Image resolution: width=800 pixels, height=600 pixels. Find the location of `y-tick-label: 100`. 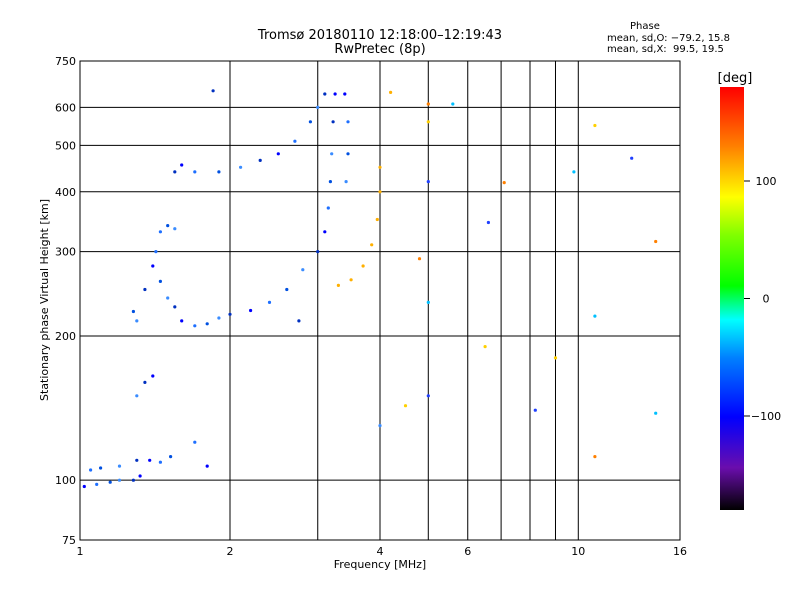

y-tick-label: 100 is located at coordinates (65, 480).